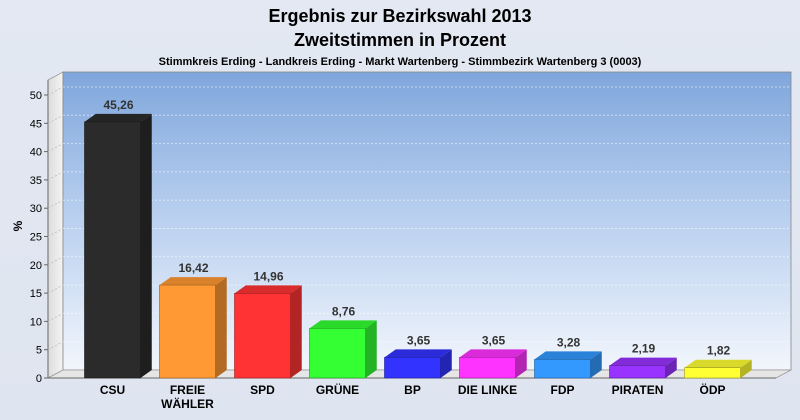 The image size is (800, 420). I want to click on y-tick-label: 5, so click(39, 351).